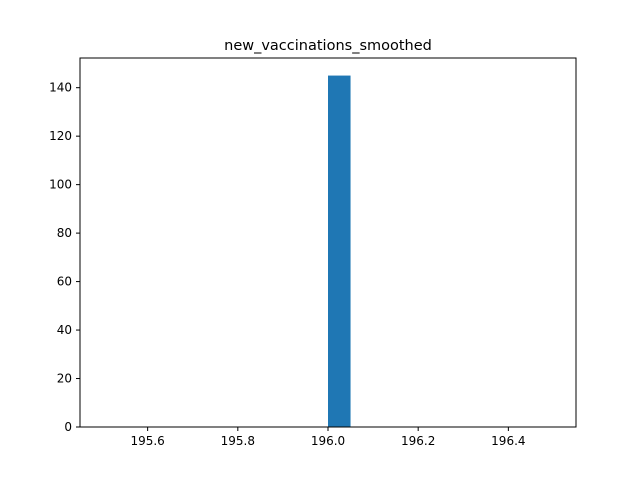 Image resolution: width=640 pixels, height=480 pixels. What do you see at coordinates (68, 427) in the screenshot?
I see `y-tick-label: 0` at bounding box center [68, 427].